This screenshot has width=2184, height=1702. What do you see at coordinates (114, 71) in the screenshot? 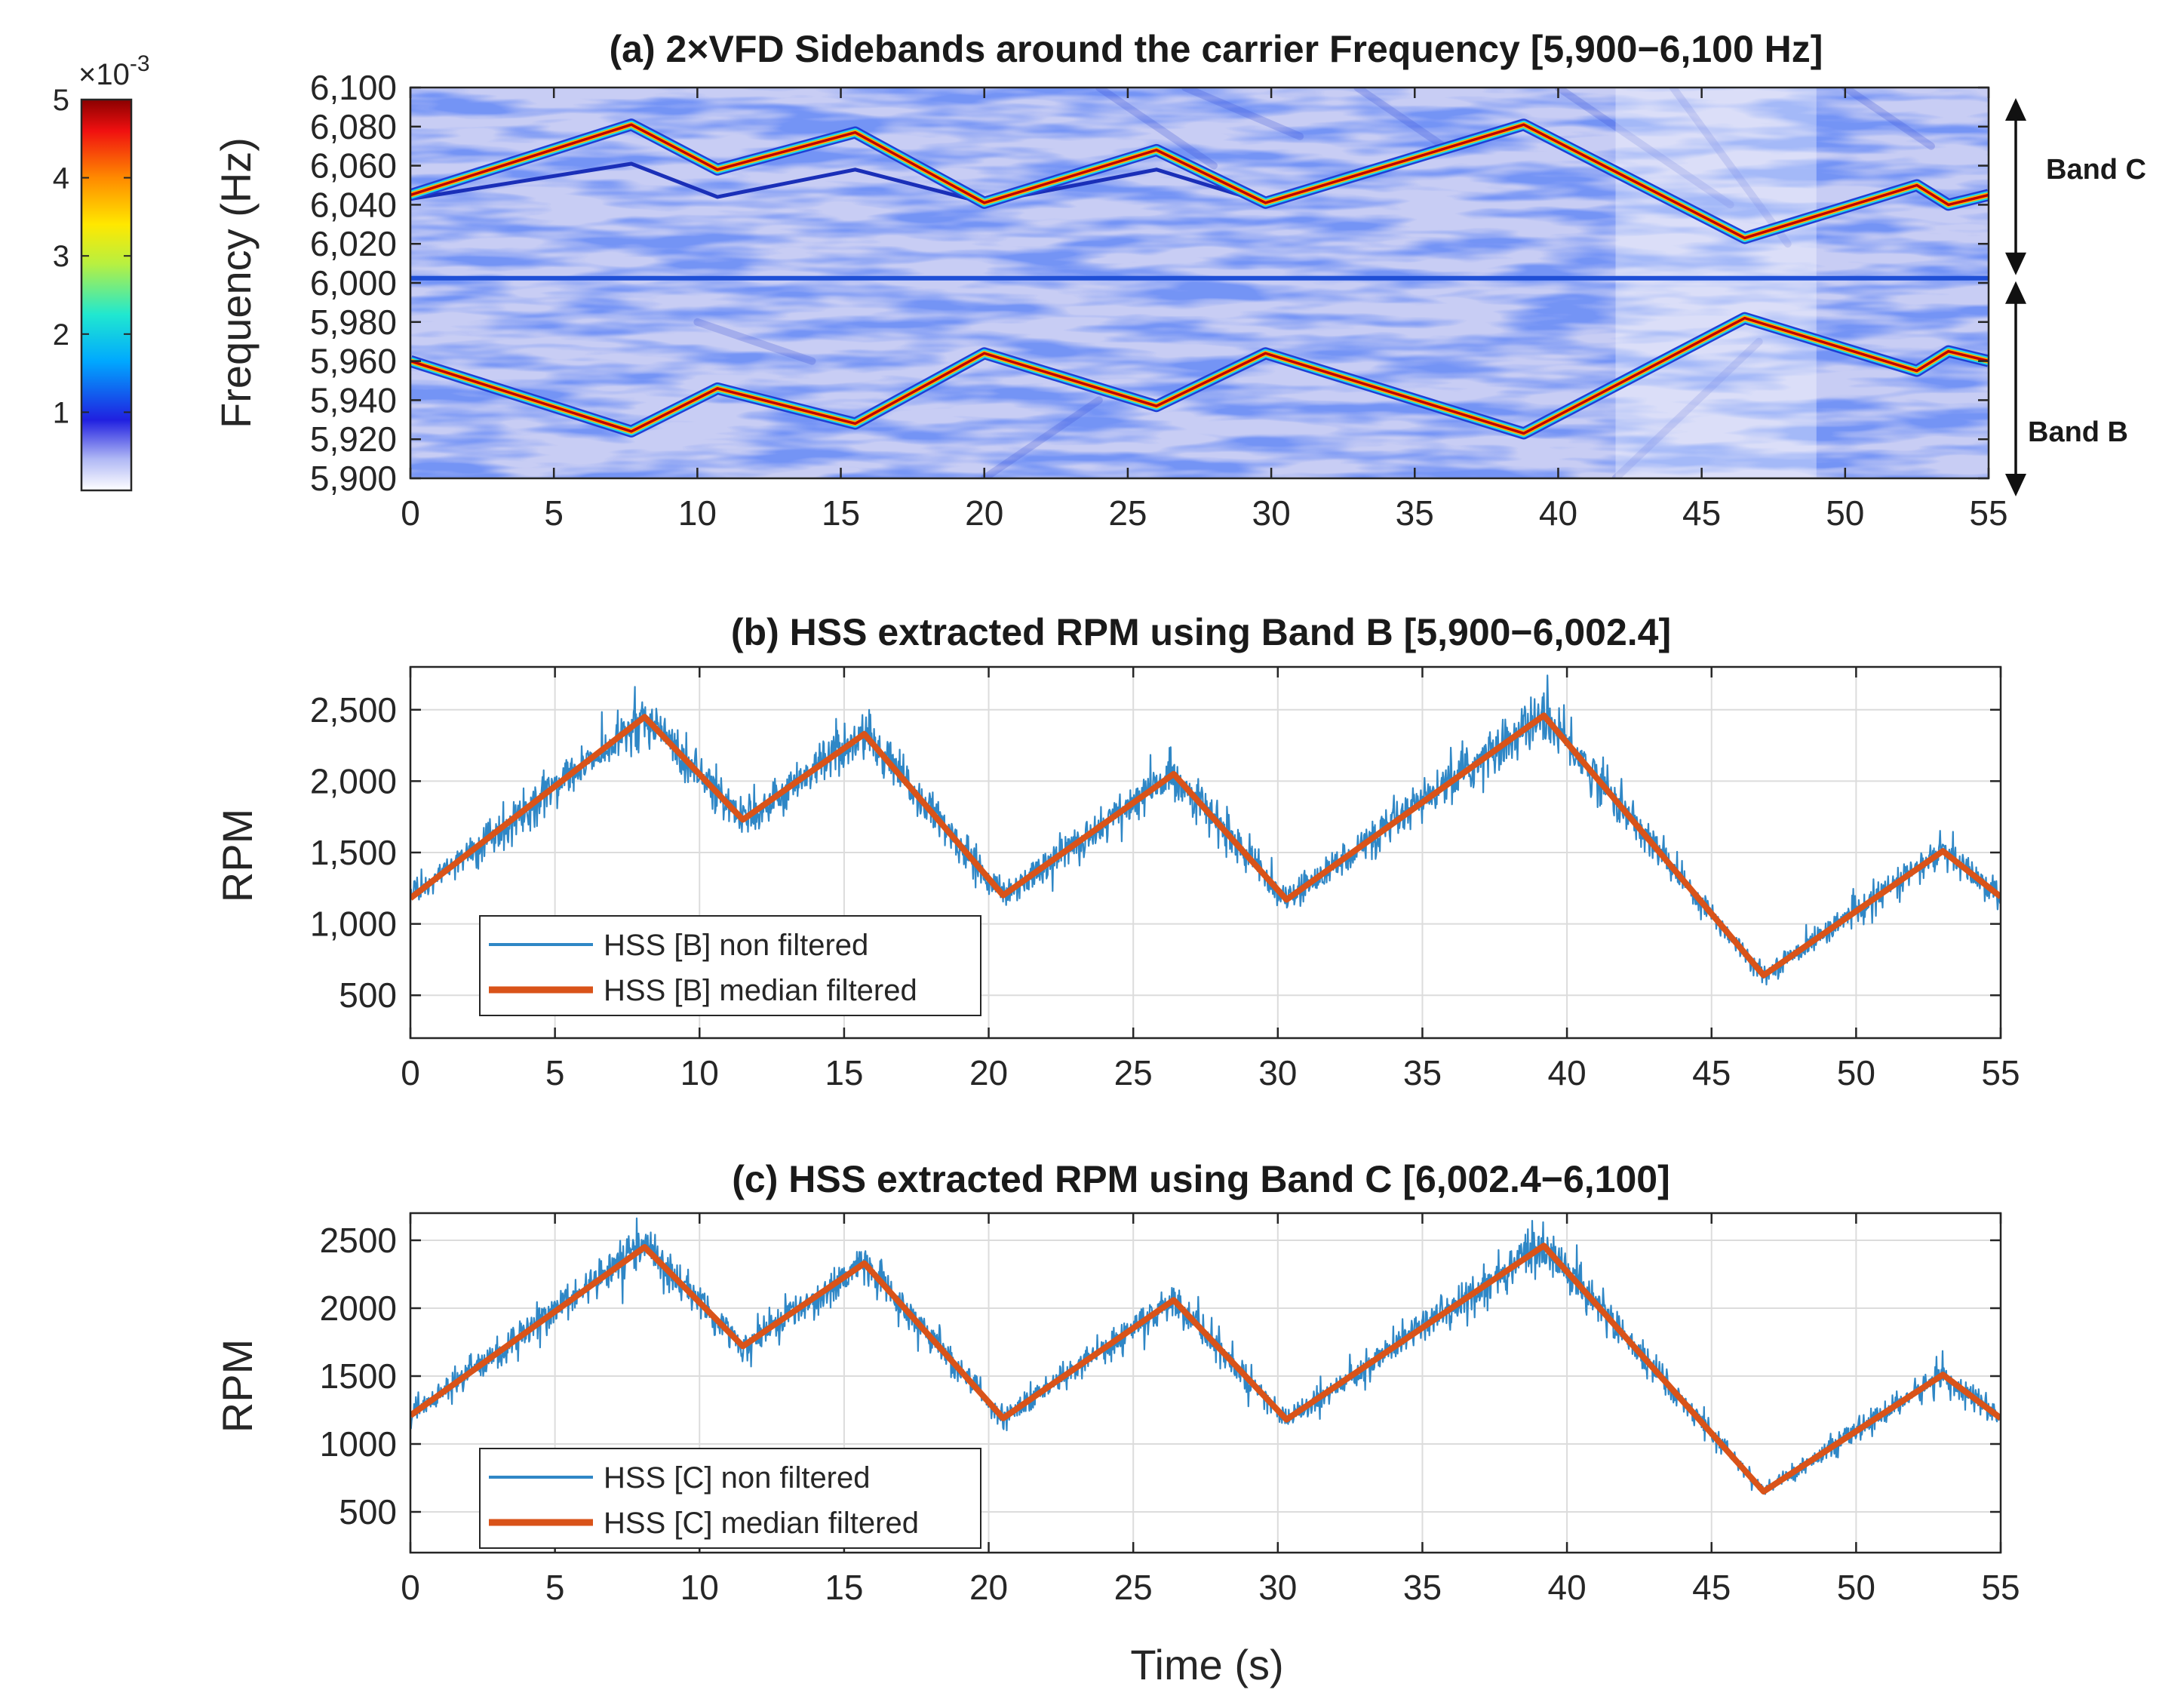
I see `colorbar-exponent: ×10⁻³` at bounding box center [114, 71].